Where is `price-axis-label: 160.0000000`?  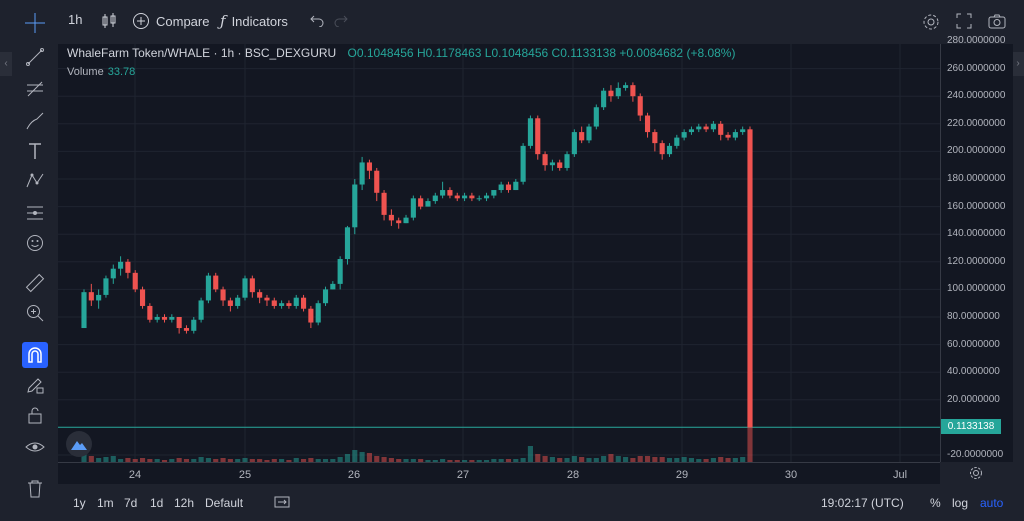
price-axis-label: 160.0000000 is located at coordinates (976, 206).